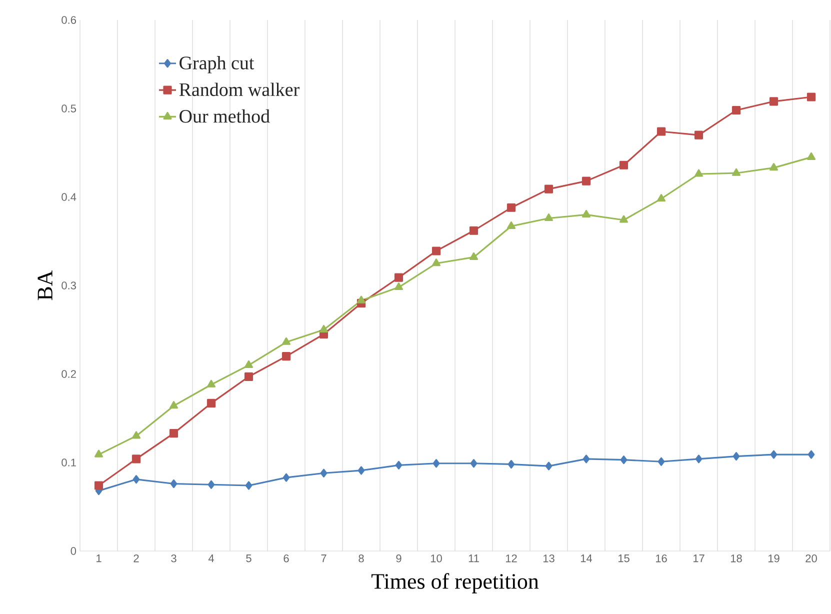  Describe the element at coordinates (211, 558) in the screenshot. I see `x-tick-label: 4` at that location.